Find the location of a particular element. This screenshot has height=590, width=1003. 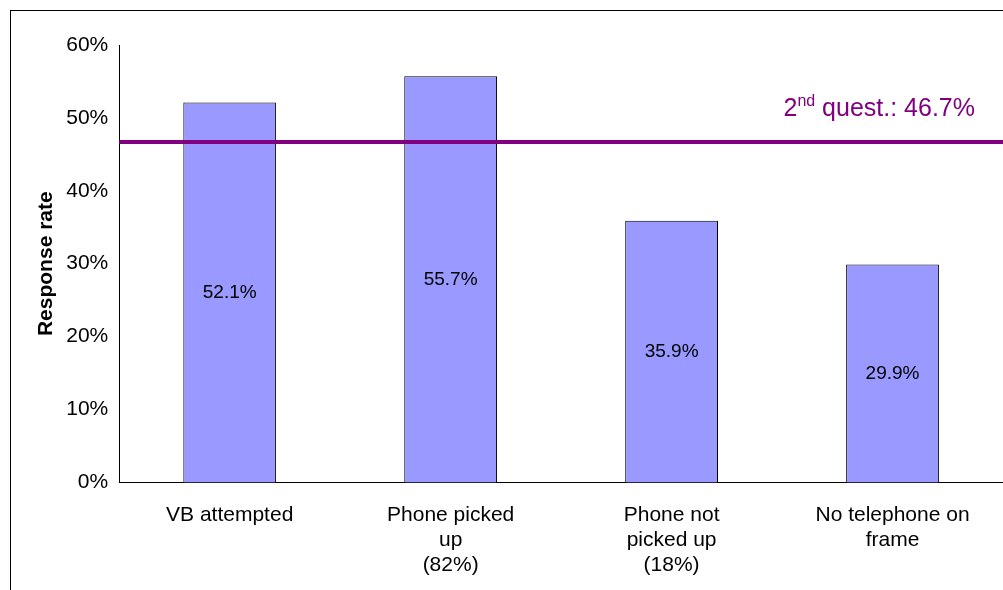

y-axis-title: Response rate is located at coordinates (45, 264).